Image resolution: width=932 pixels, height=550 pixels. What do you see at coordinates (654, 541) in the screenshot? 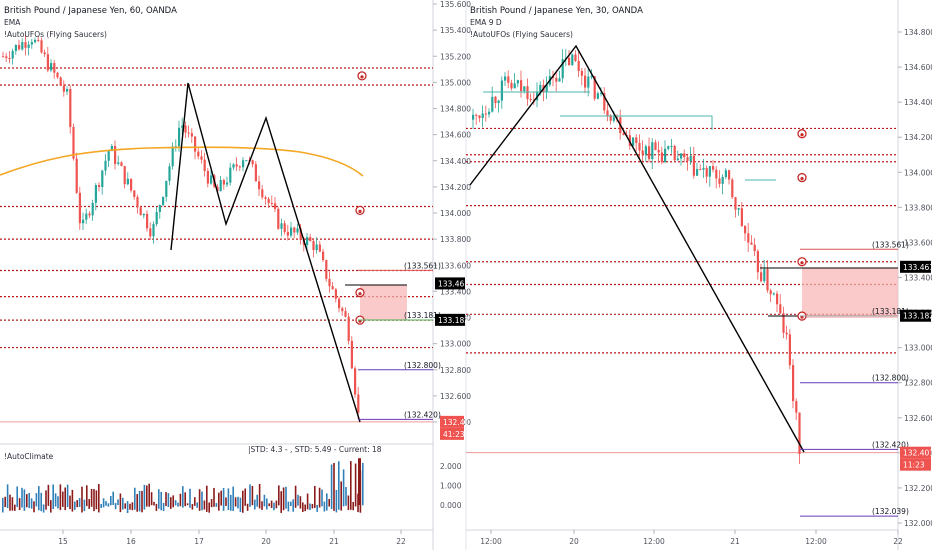
I see `right-x-tick-label: 12:00` at bounding box center [654, 541].